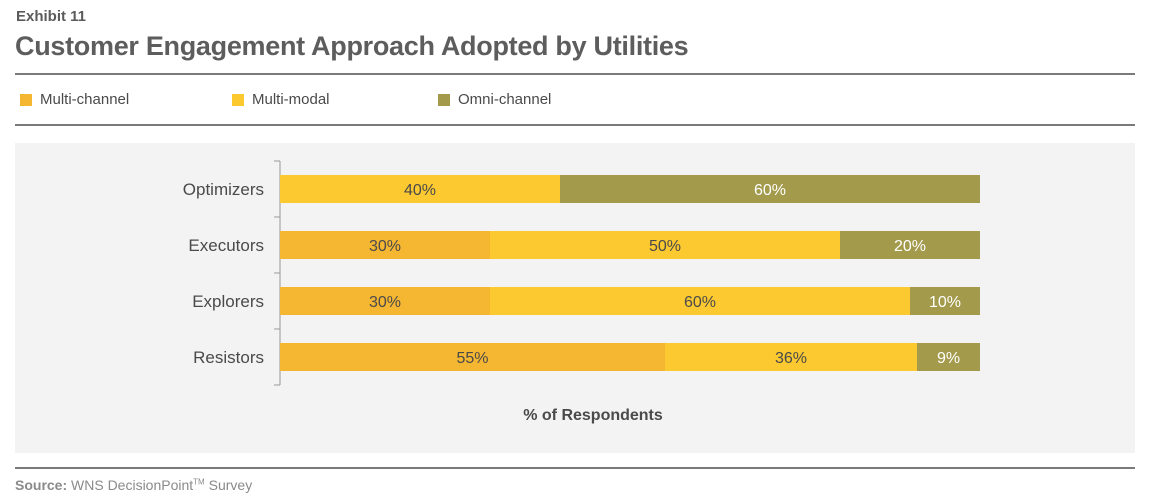  I want to click on source-divider, so click(575, 468).